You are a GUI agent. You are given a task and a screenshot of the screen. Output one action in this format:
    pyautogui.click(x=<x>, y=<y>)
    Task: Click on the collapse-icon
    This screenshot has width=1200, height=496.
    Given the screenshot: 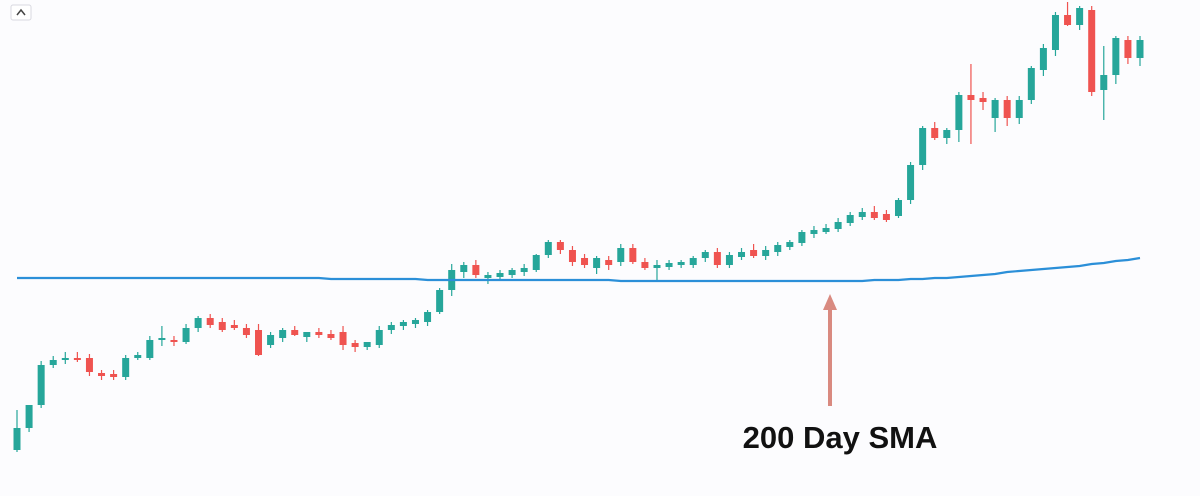 What is the action you would take?
    pyautogui.click(x=21, y=12)
    